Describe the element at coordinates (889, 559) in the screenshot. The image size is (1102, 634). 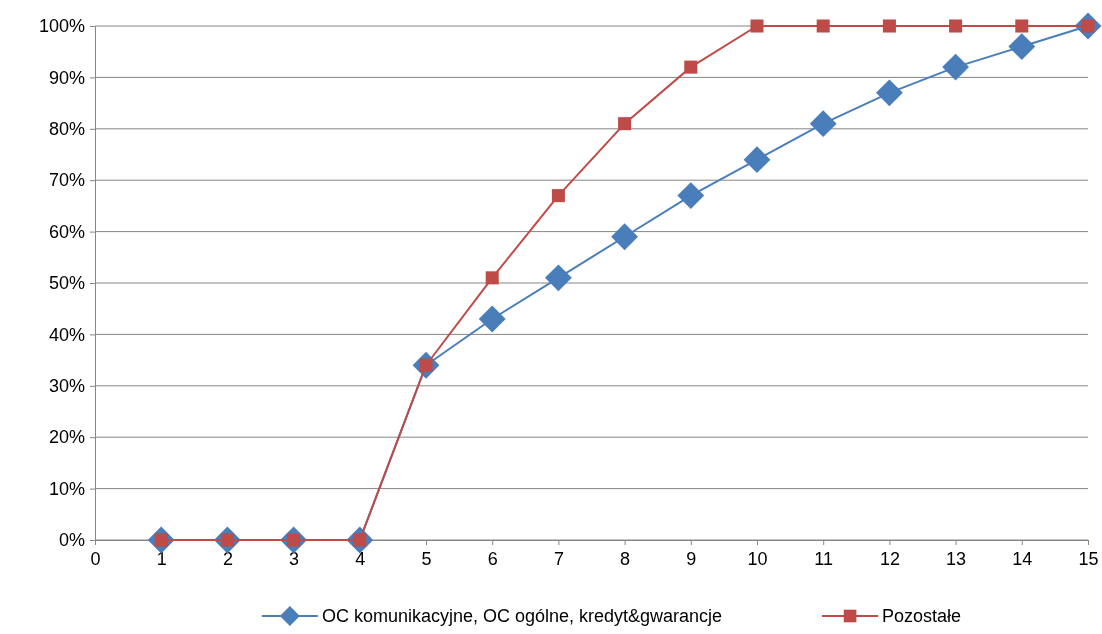
I see `x-tick-label: 12` at that location.